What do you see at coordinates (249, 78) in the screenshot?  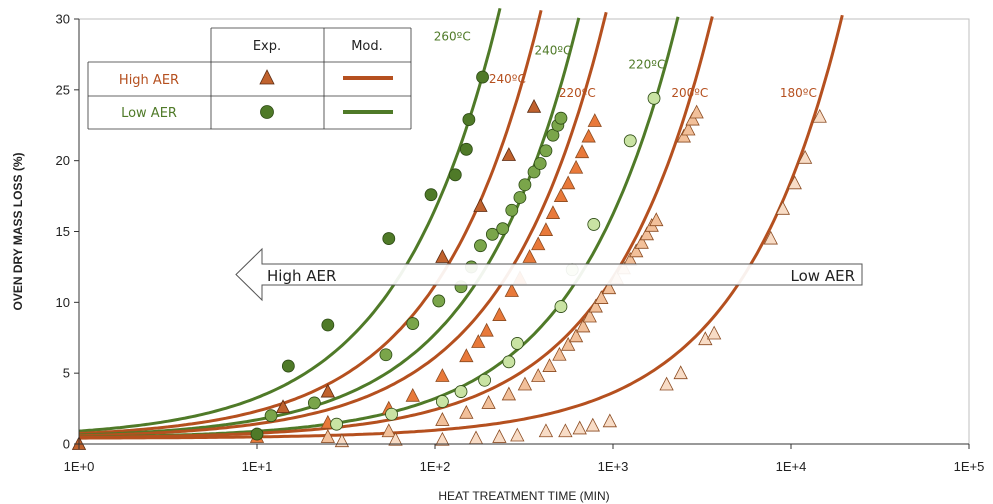 I see `legend: Exp. Mod. High AER Low AER` at bounding box center [249, 78].